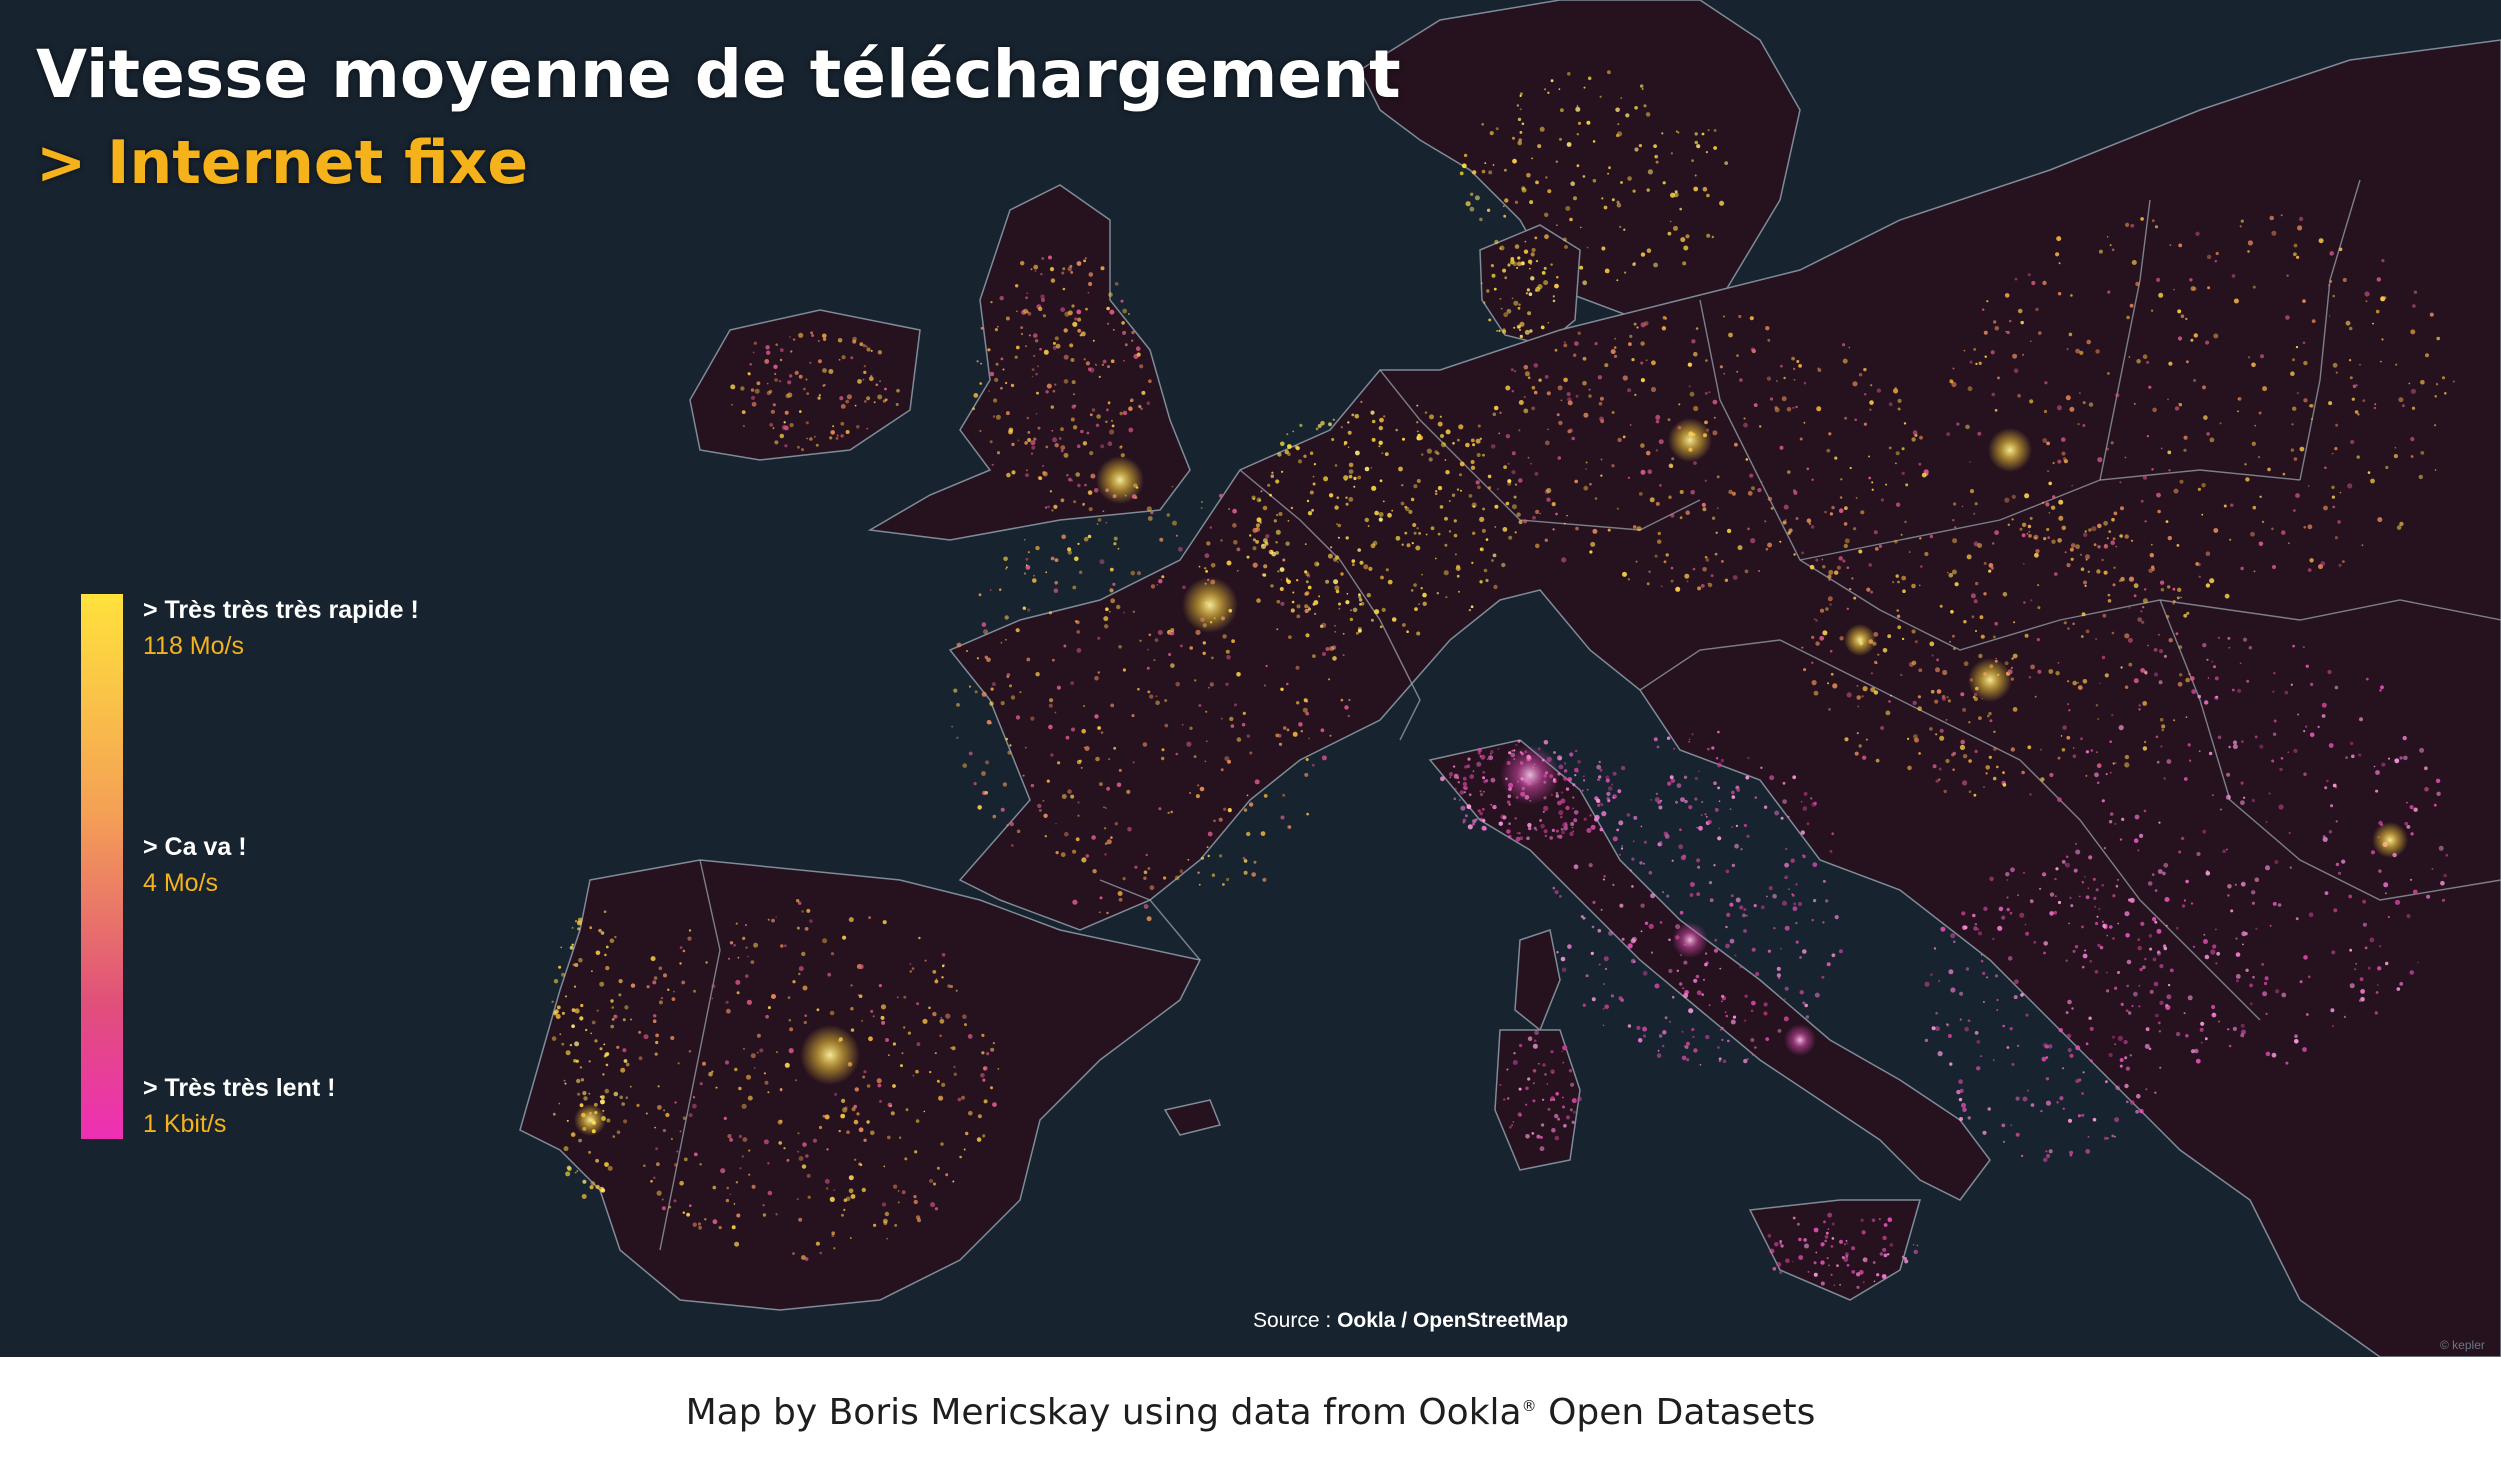 This screenshot has width=2501, height=1481. Describe the element at coordinates (1410, 1321) in the screenshot. I see `source-credit: Source : Ookla / OpenStreetMap` at that location.